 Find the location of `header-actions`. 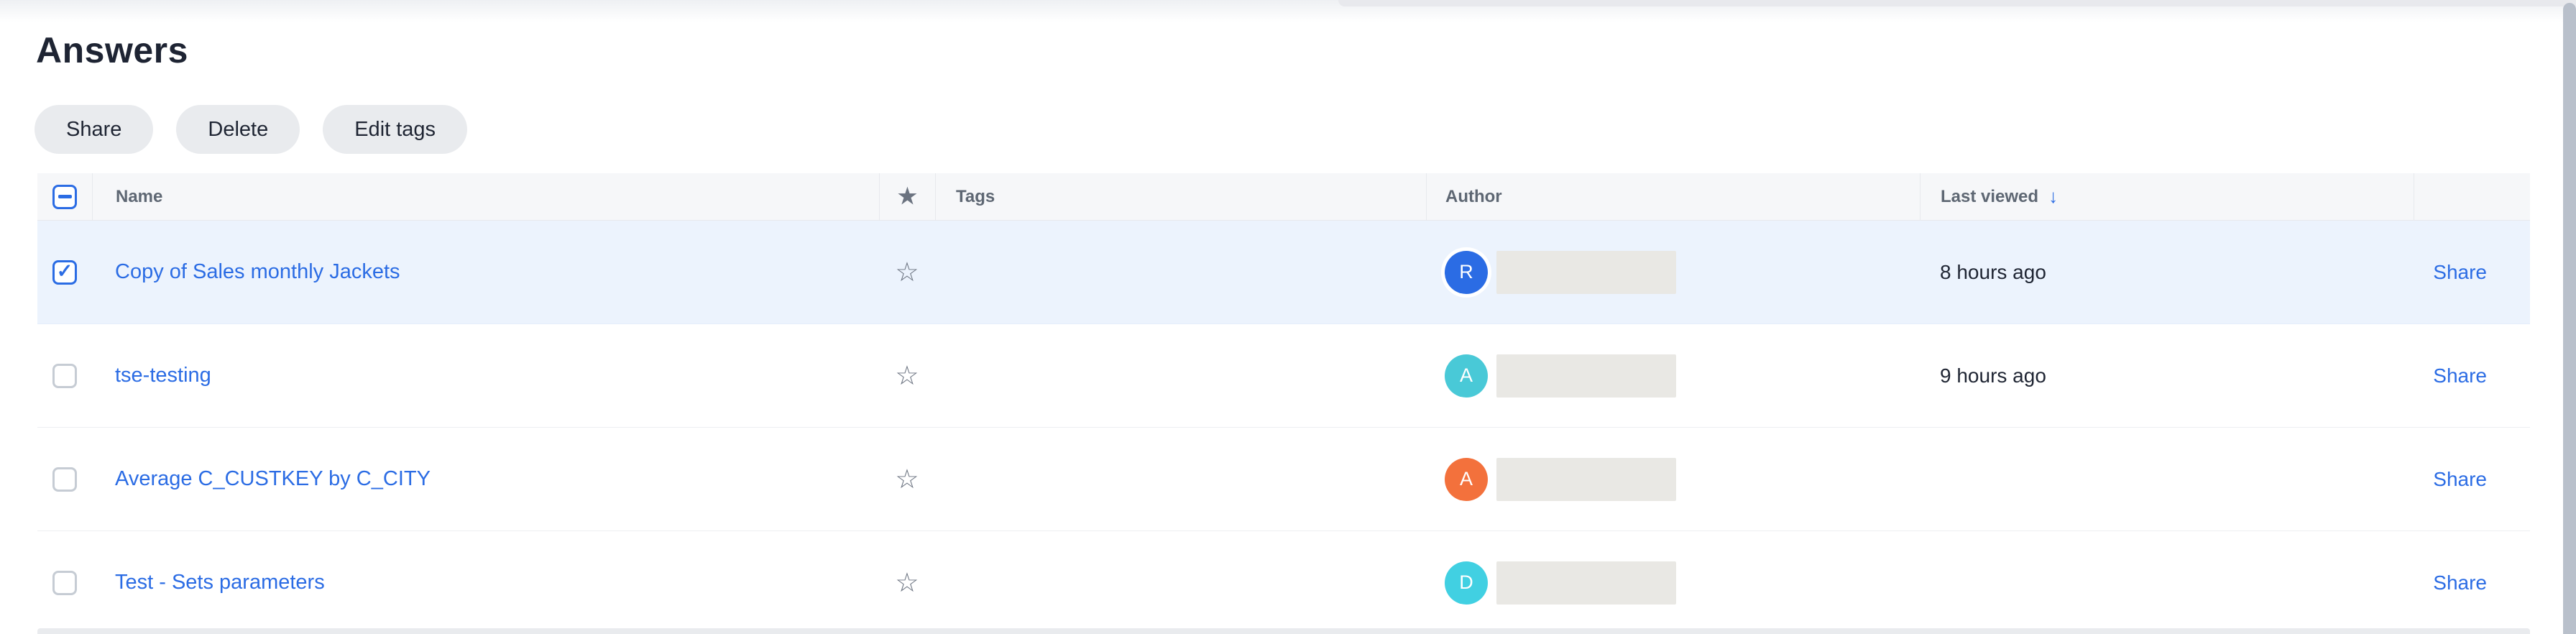

header-actions is located at coordinates (2472, 196).